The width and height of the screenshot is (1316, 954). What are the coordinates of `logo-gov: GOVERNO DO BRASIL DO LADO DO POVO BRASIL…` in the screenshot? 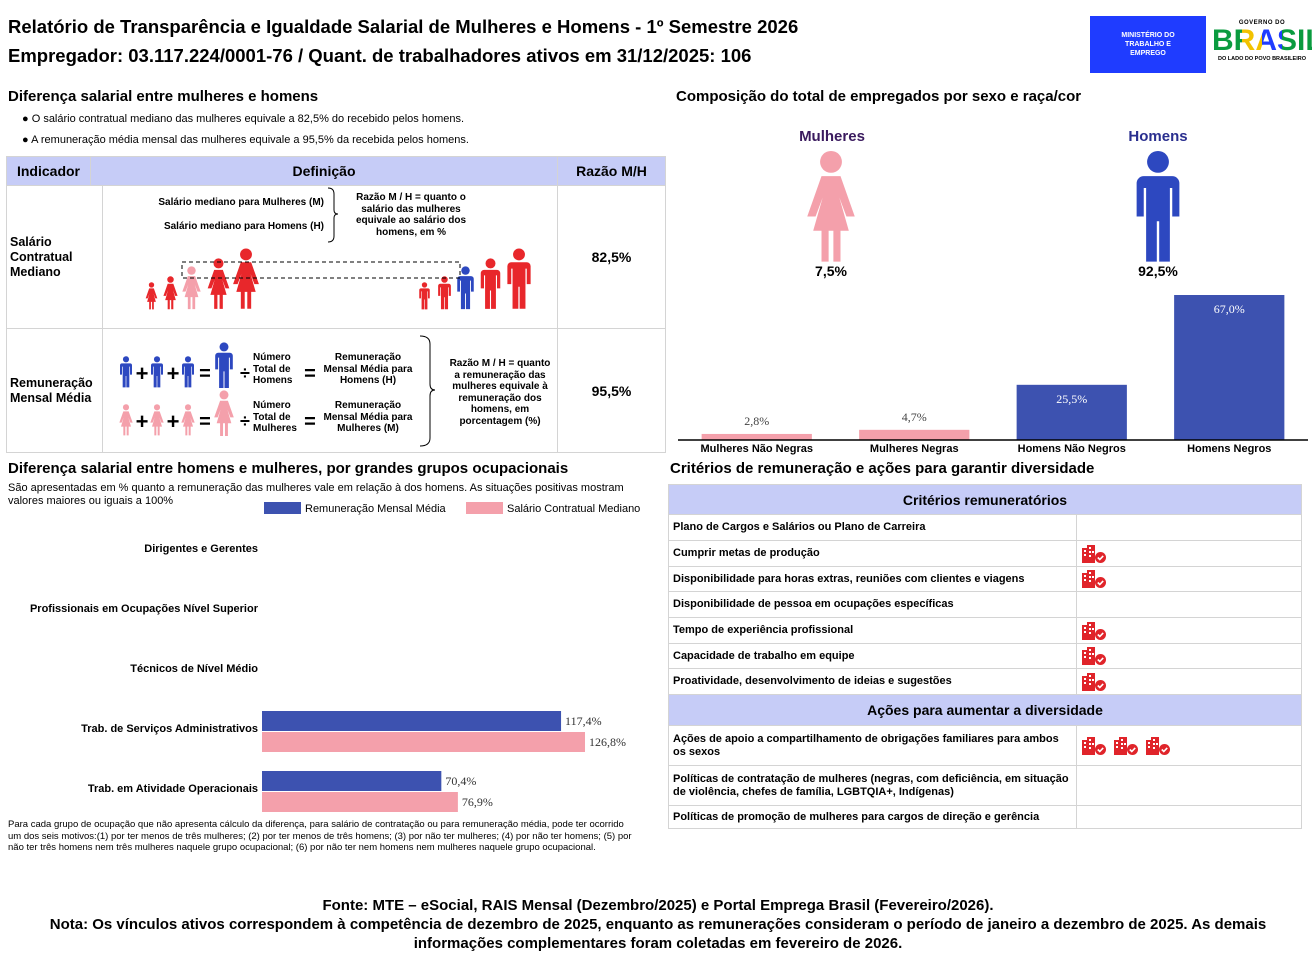 It's located at (1264, 41).